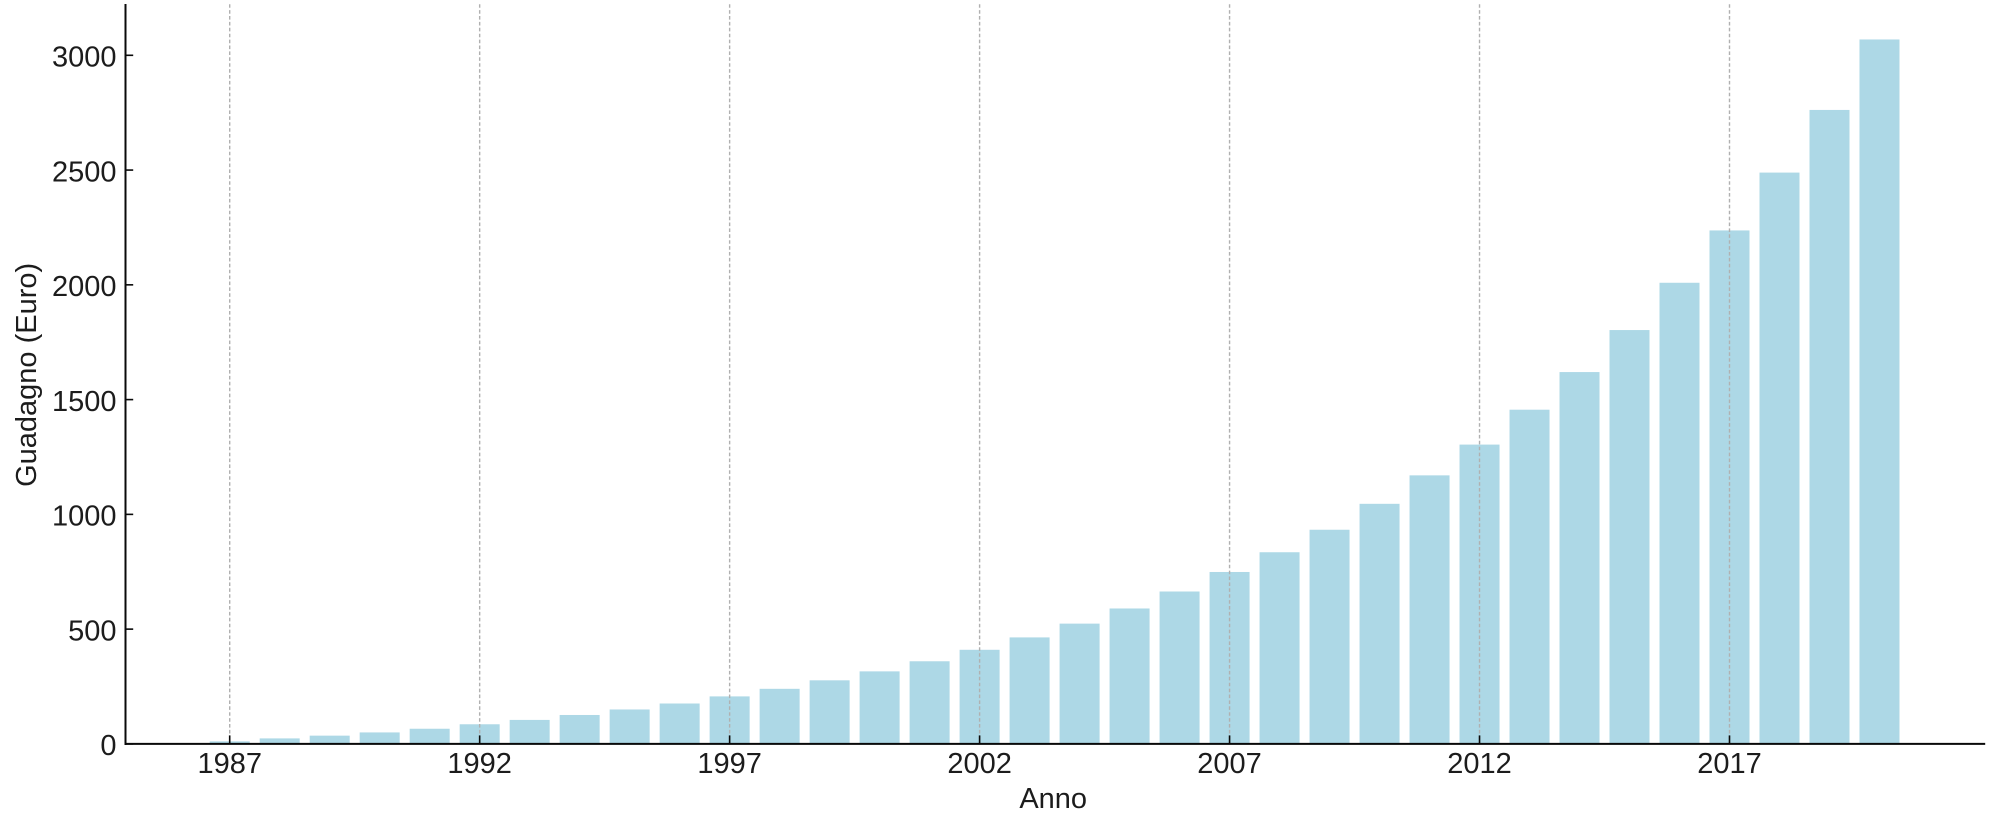 The width and height of the screenshot is (1997, 829). What do you see at coordinates (84, 517) in the screenshot?
I see `svg-text: 1000` at bounding box center [84, 517].